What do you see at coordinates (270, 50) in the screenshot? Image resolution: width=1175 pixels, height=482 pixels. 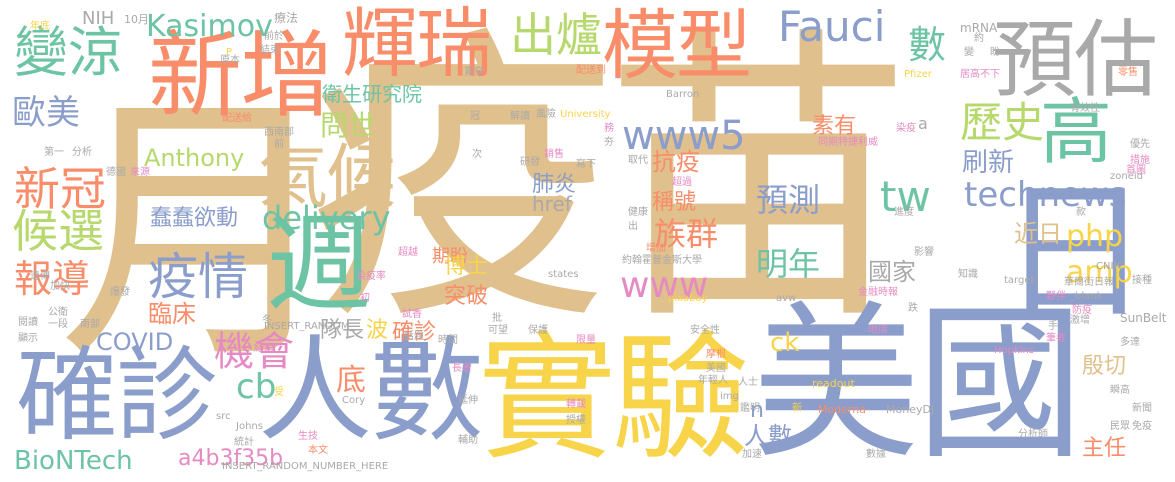 I see `word: 結束` at bounding box center [270, 50].